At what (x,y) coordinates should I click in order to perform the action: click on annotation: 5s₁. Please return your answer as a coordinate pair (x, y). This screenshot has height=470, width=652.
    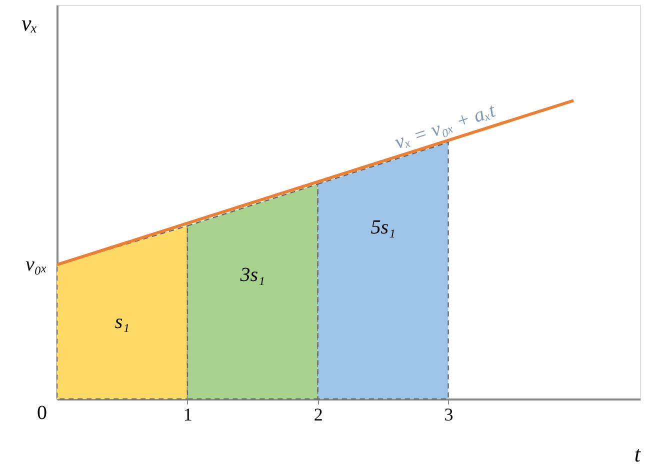
    Looking at the image, I should click on (383, 227).